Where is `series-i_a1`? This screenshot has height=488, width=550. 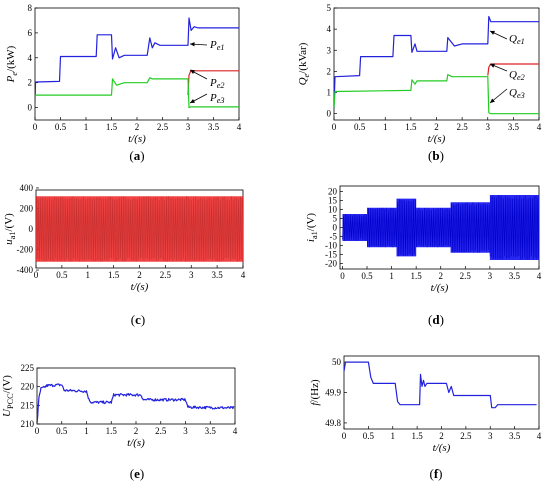
series-i_a1 is located at coordinates (440, 228).